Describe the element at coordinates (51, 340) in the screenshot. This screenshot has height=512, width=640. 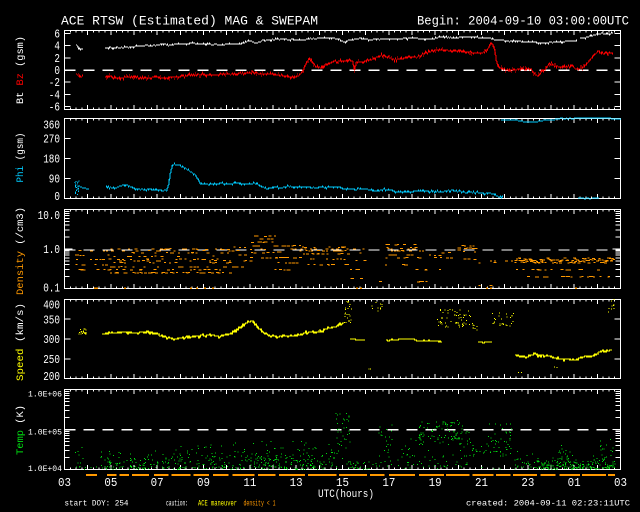
I see `svg-text: 300` at that location.